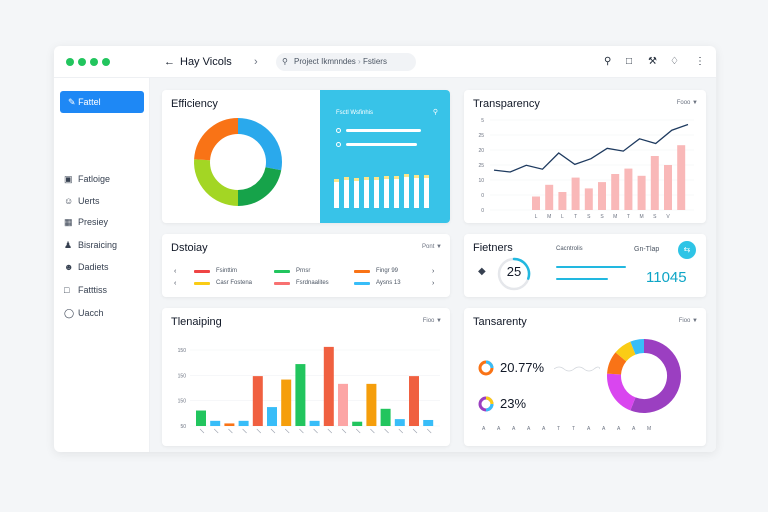 This screenshot has height=512, width=768. Describe the element at coordinates (285, 61) in the screenshot. I see `search-icon: ⚲` at that location.